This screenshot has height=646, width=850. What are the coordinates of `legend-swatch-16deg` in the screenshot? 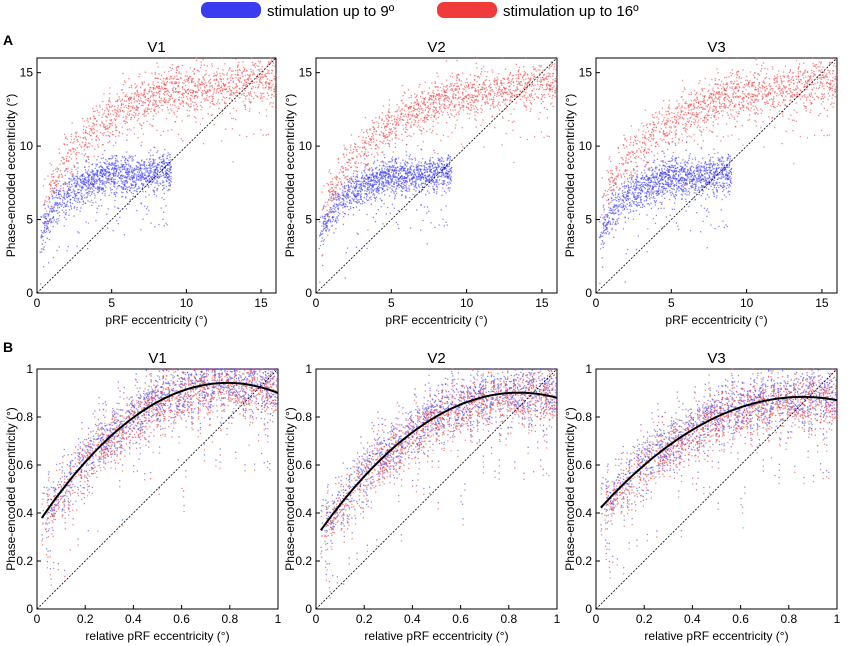 It's located at (467, 10).